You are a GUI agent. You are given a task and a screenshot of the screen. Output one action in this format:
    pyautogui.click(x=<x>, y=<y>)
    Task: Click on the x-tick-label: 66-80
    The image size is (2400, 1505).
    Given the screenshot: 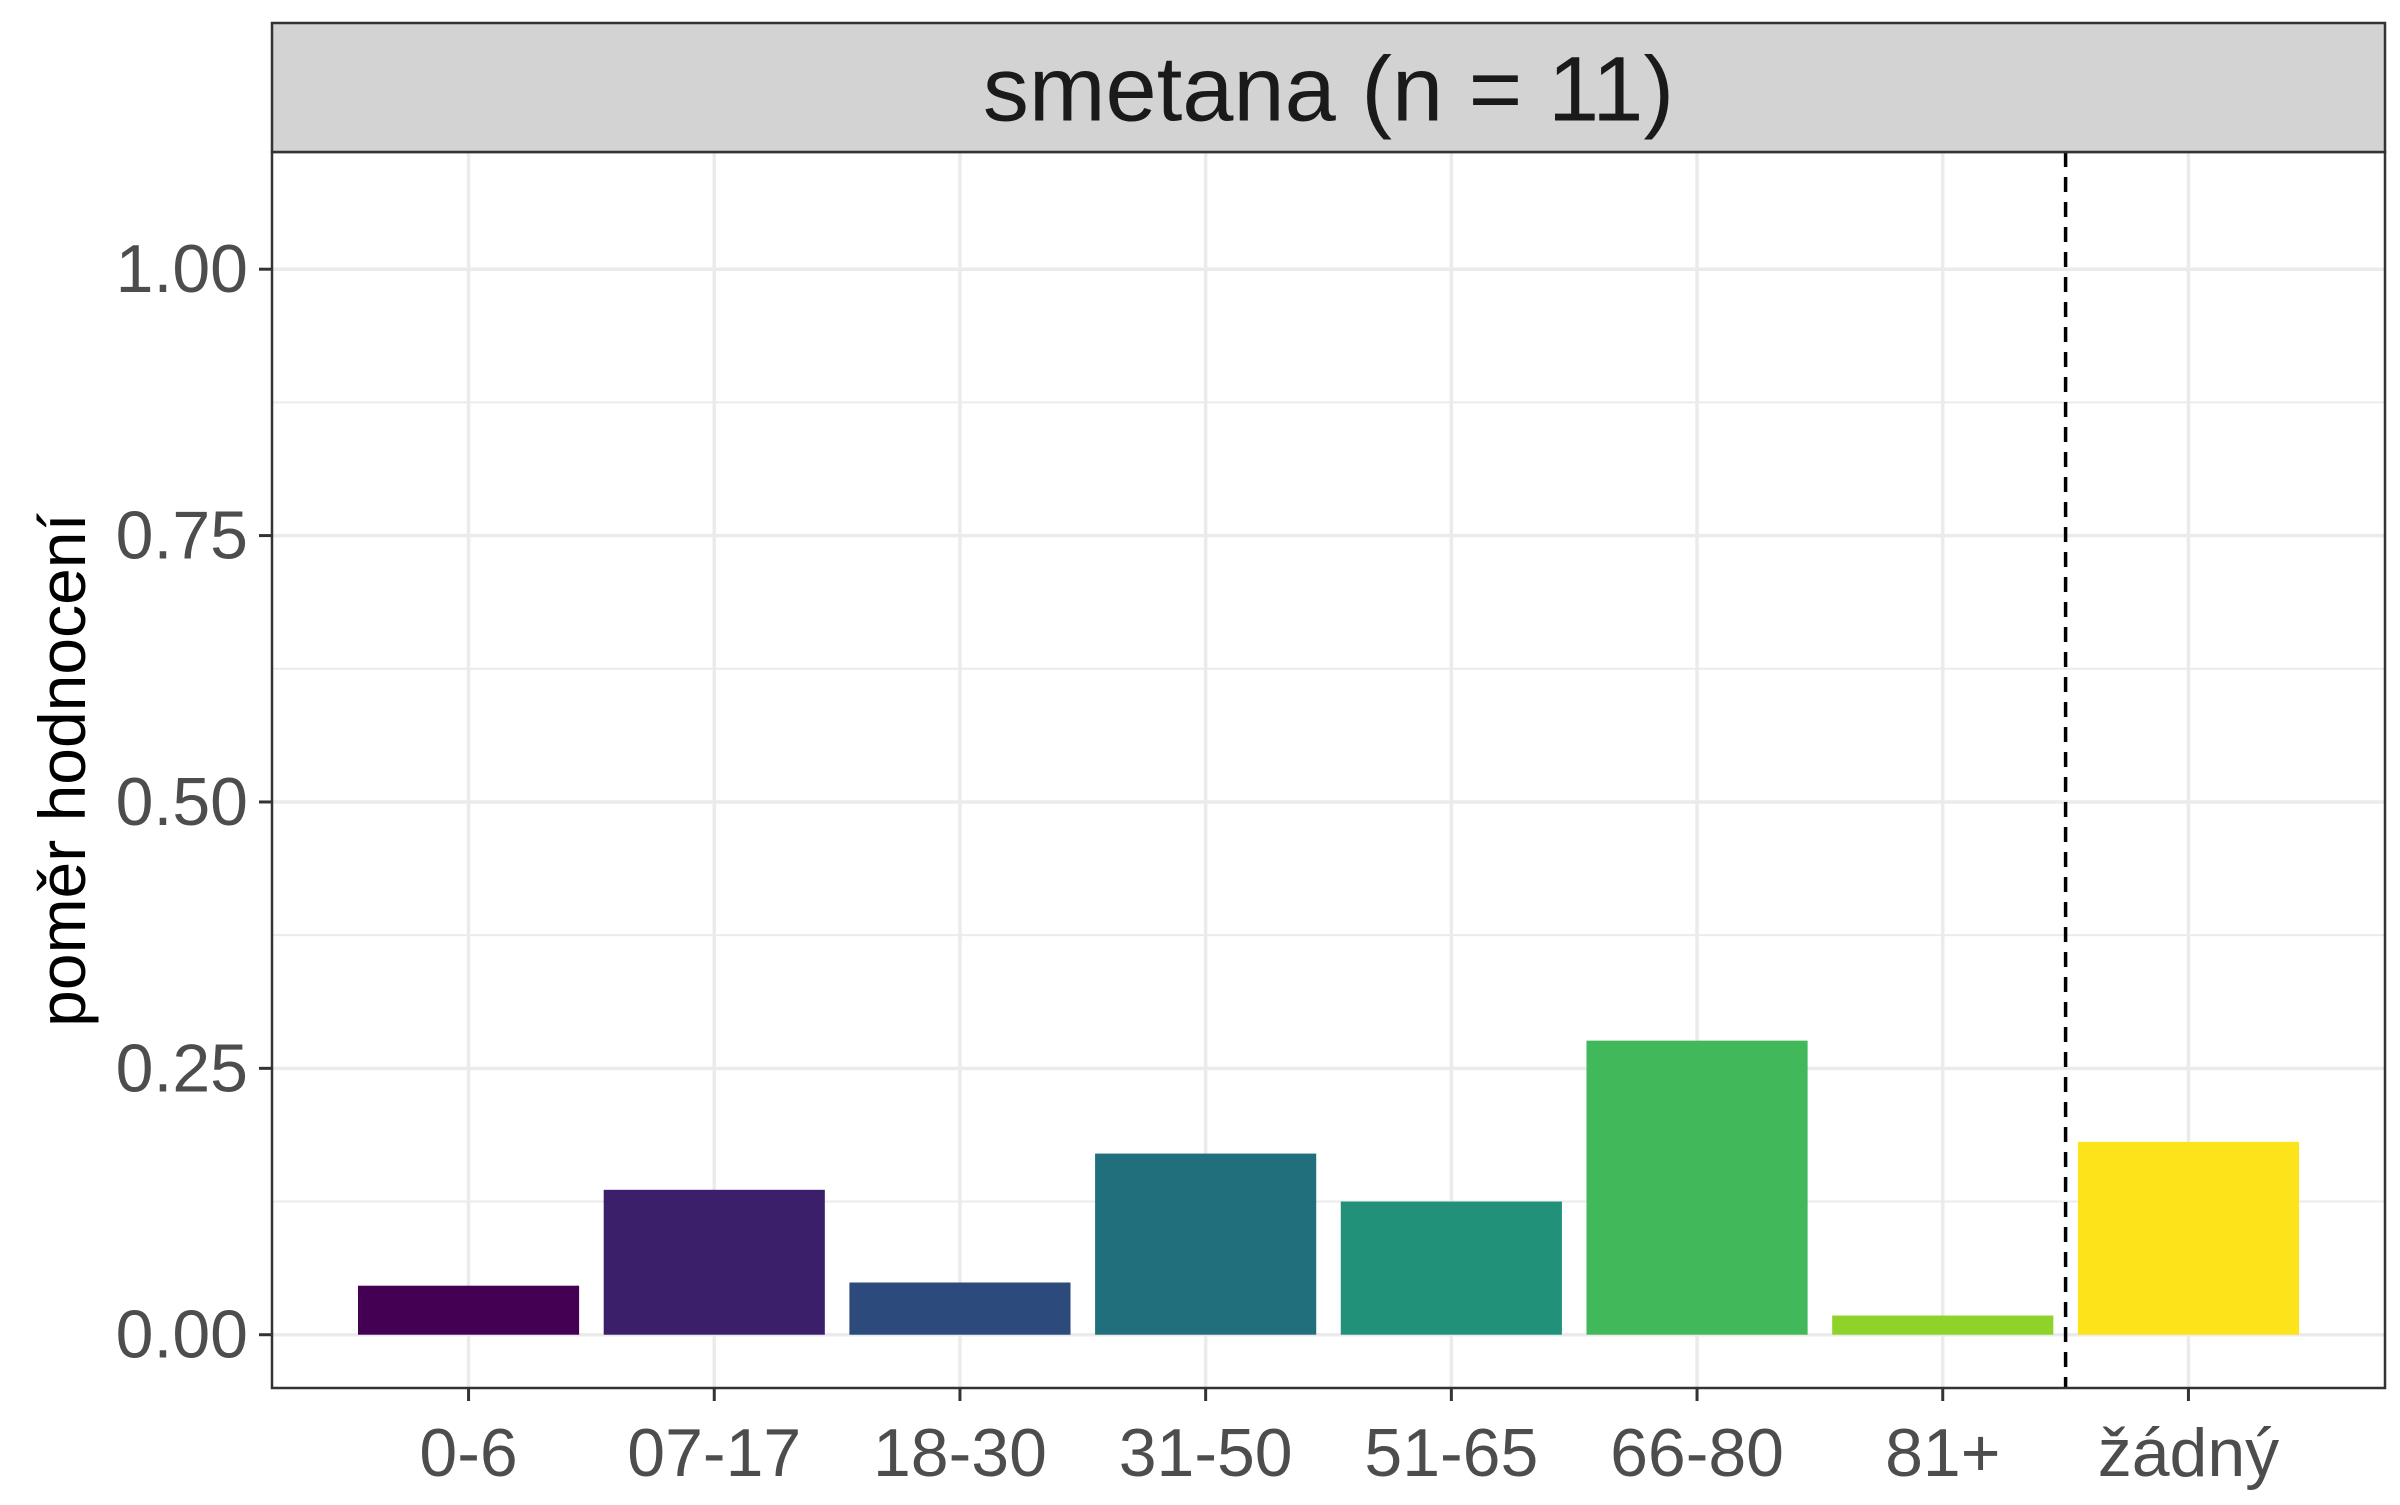 What is the action you would take?
    pyautogui.click(x=1697, y=1453)
    